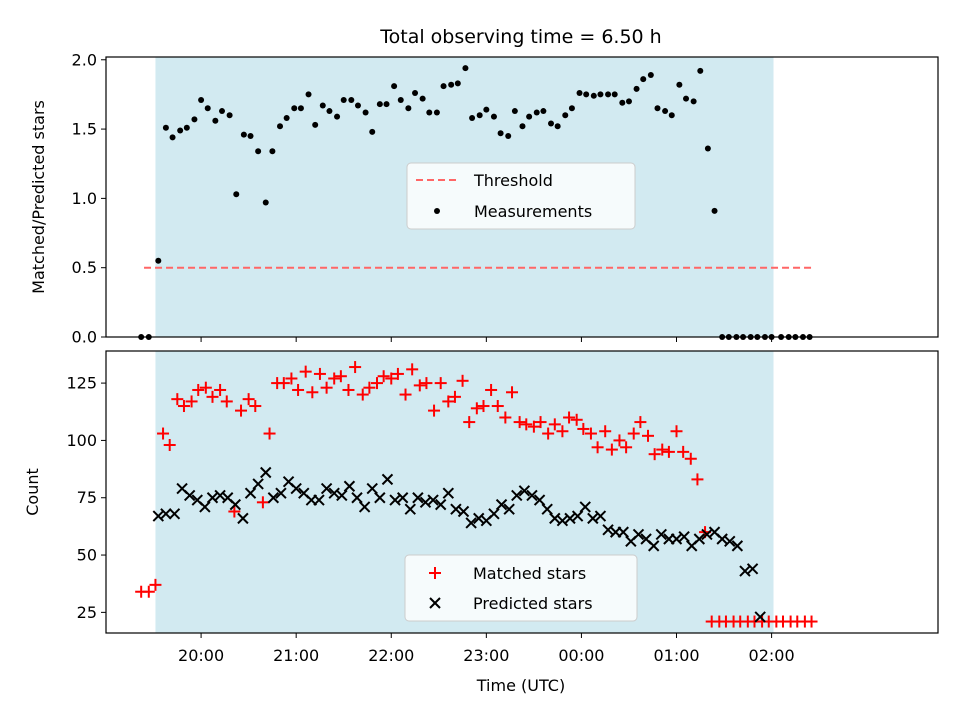  Describe the element at coordinates (201, 655) in the screenshot. I see `x-tick-label: 20:00` at that location.